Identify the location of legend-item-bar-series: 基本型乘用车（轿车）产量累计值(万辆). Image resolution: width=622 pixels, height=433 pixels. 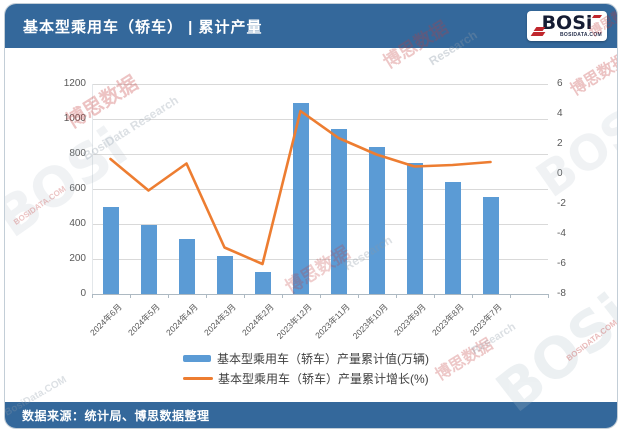
(306, 358).